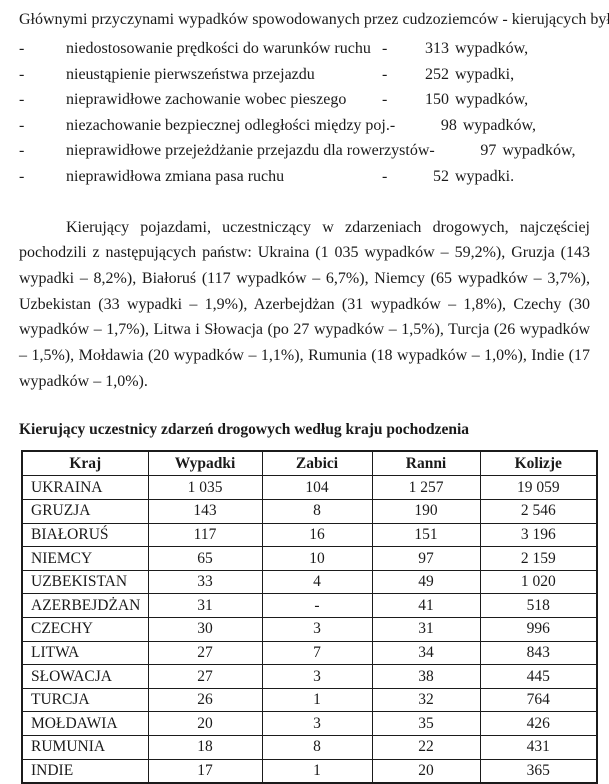 This screenshot has height=784, width=609. Describe the element at coordinates (317, 488) in the screenshot. I see `zabici-cell: 104` at that location.